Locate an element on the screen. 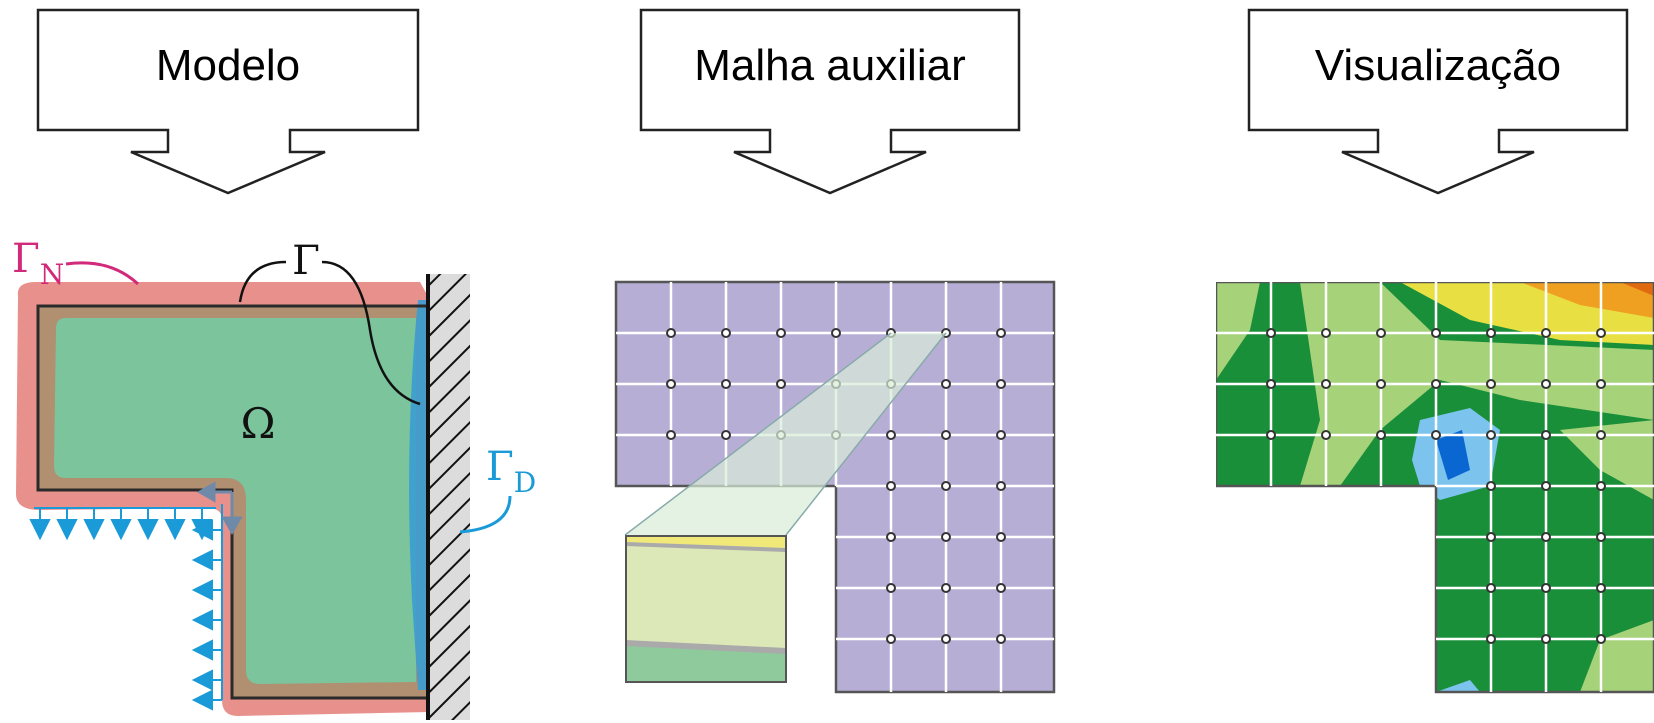 The width and height of the screenshot is (1654, 723). callout-malha-label: Malha auxiliar is located at coordinates (829, 65).